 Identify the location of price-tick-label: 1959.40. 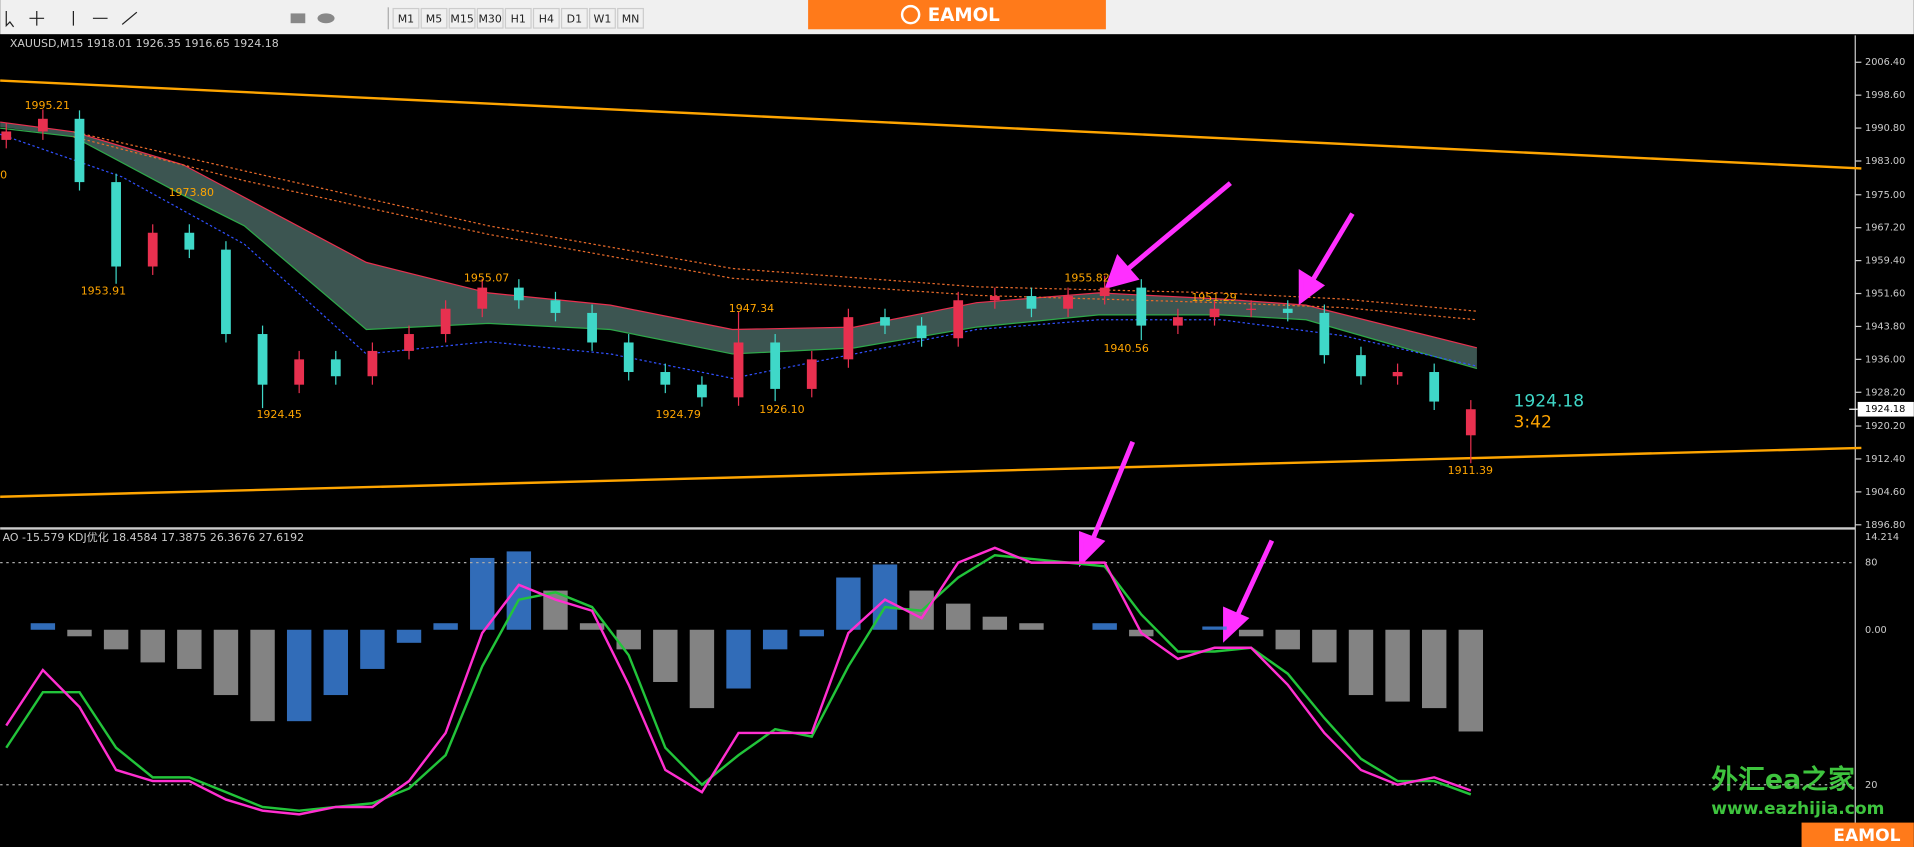
(1885, 261).